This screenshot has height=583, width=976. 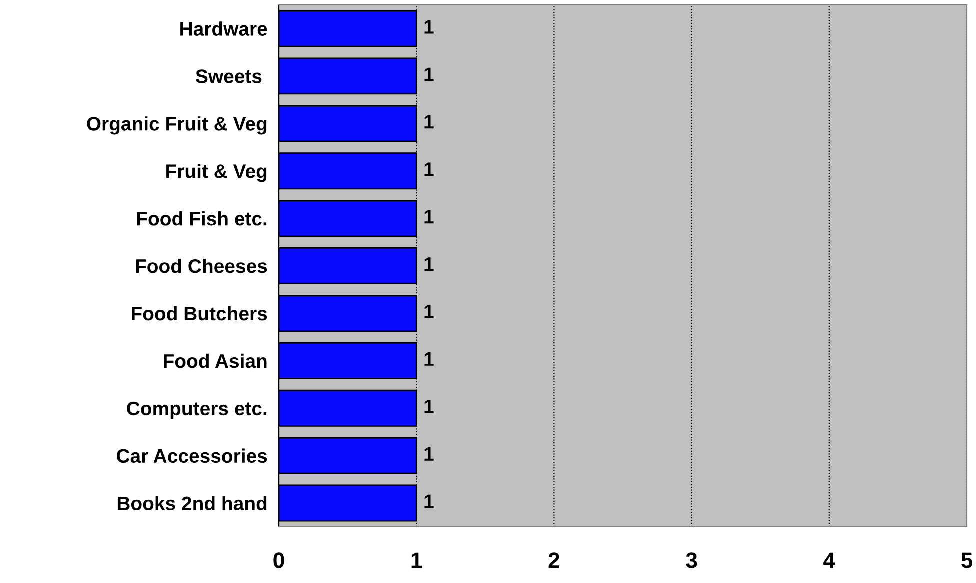 I want to click on x-tick-label: 1, so click(x=417, y=560).